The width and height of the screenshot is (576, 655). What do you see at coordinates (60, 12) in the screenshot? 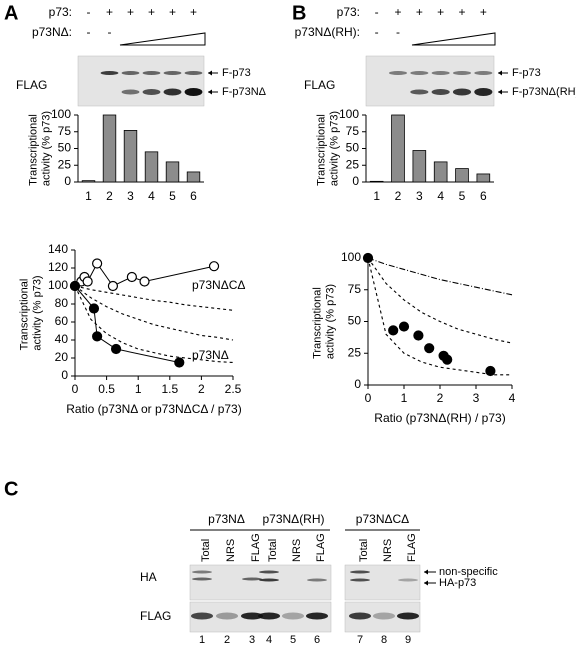
I see `treatment-label: p73:` at bounding box center [60, 12].